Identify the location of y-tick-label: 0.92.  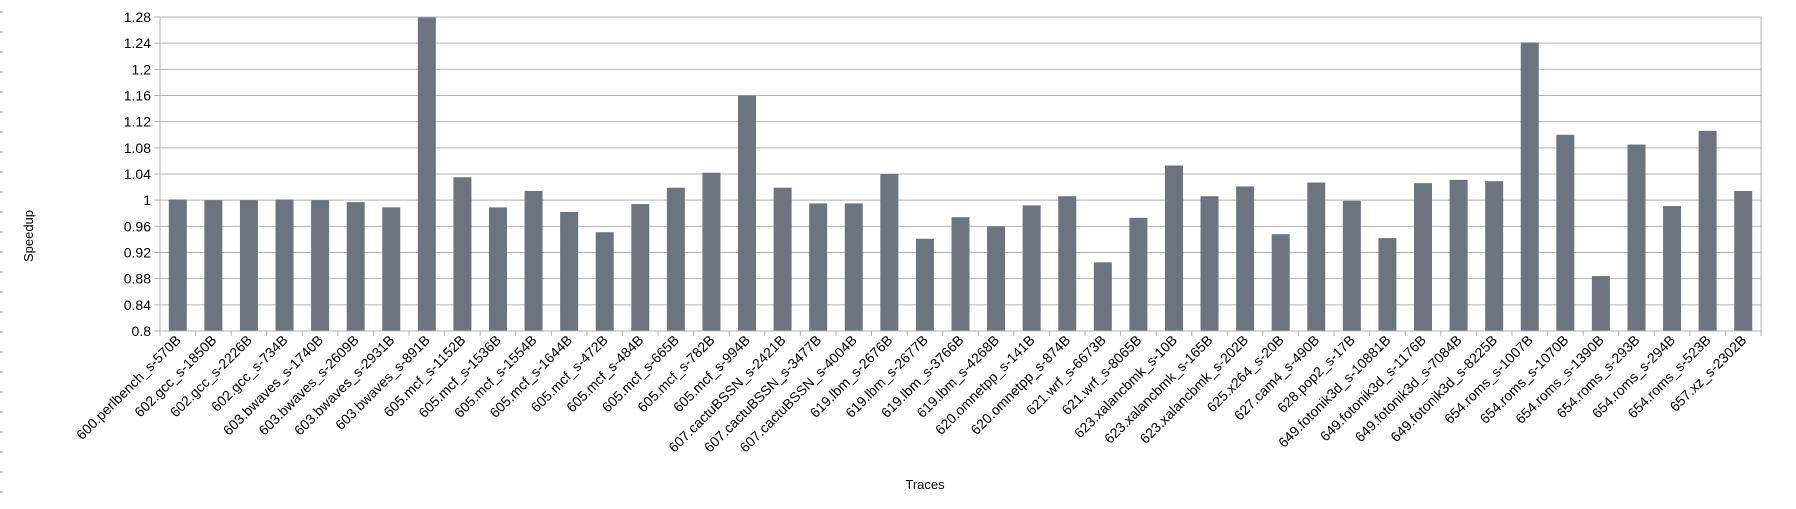
(137, 253).